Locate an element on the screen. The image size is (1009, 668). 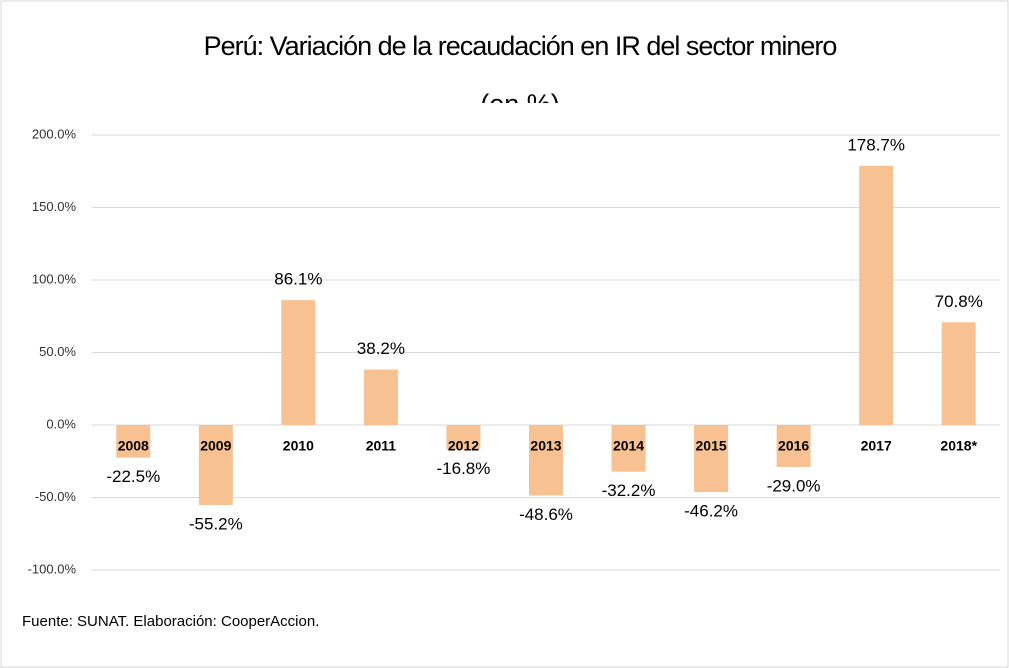
x-tick-label: 2012 is located at coordinates (463, 446).